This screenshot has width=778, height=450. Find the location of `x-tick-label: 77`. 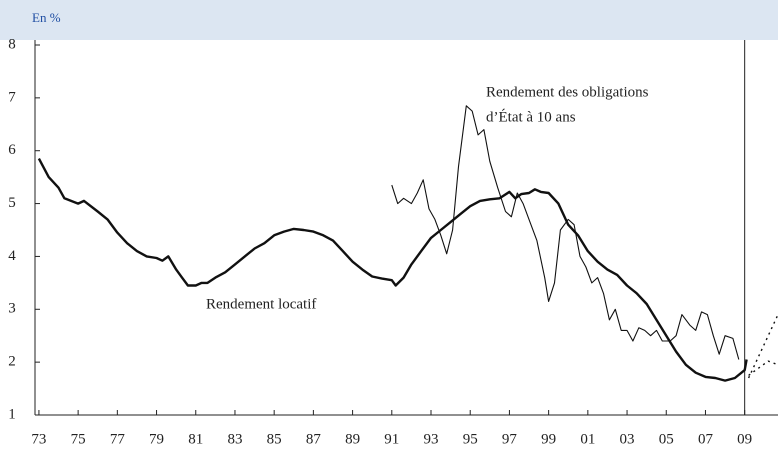

x-tick-label: 77 is located at coordinates (118, 439).